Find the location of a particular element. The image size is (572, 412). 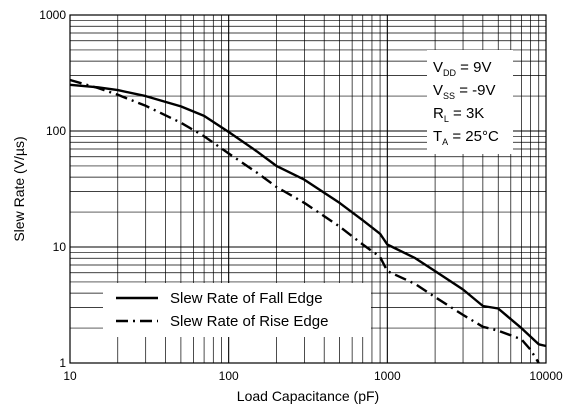

legend-label-fall-edge: Slew Rate of Fall Edge is located at coordinates (246, 298).